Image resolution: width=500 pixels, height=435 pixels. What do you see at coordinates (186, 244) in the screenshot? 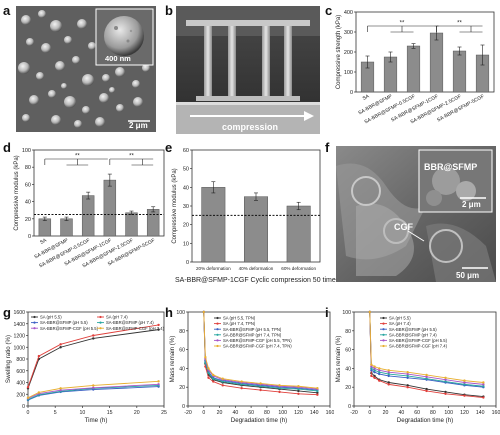
I see `y-tick-label: 10` at bounding box center [186, 244].